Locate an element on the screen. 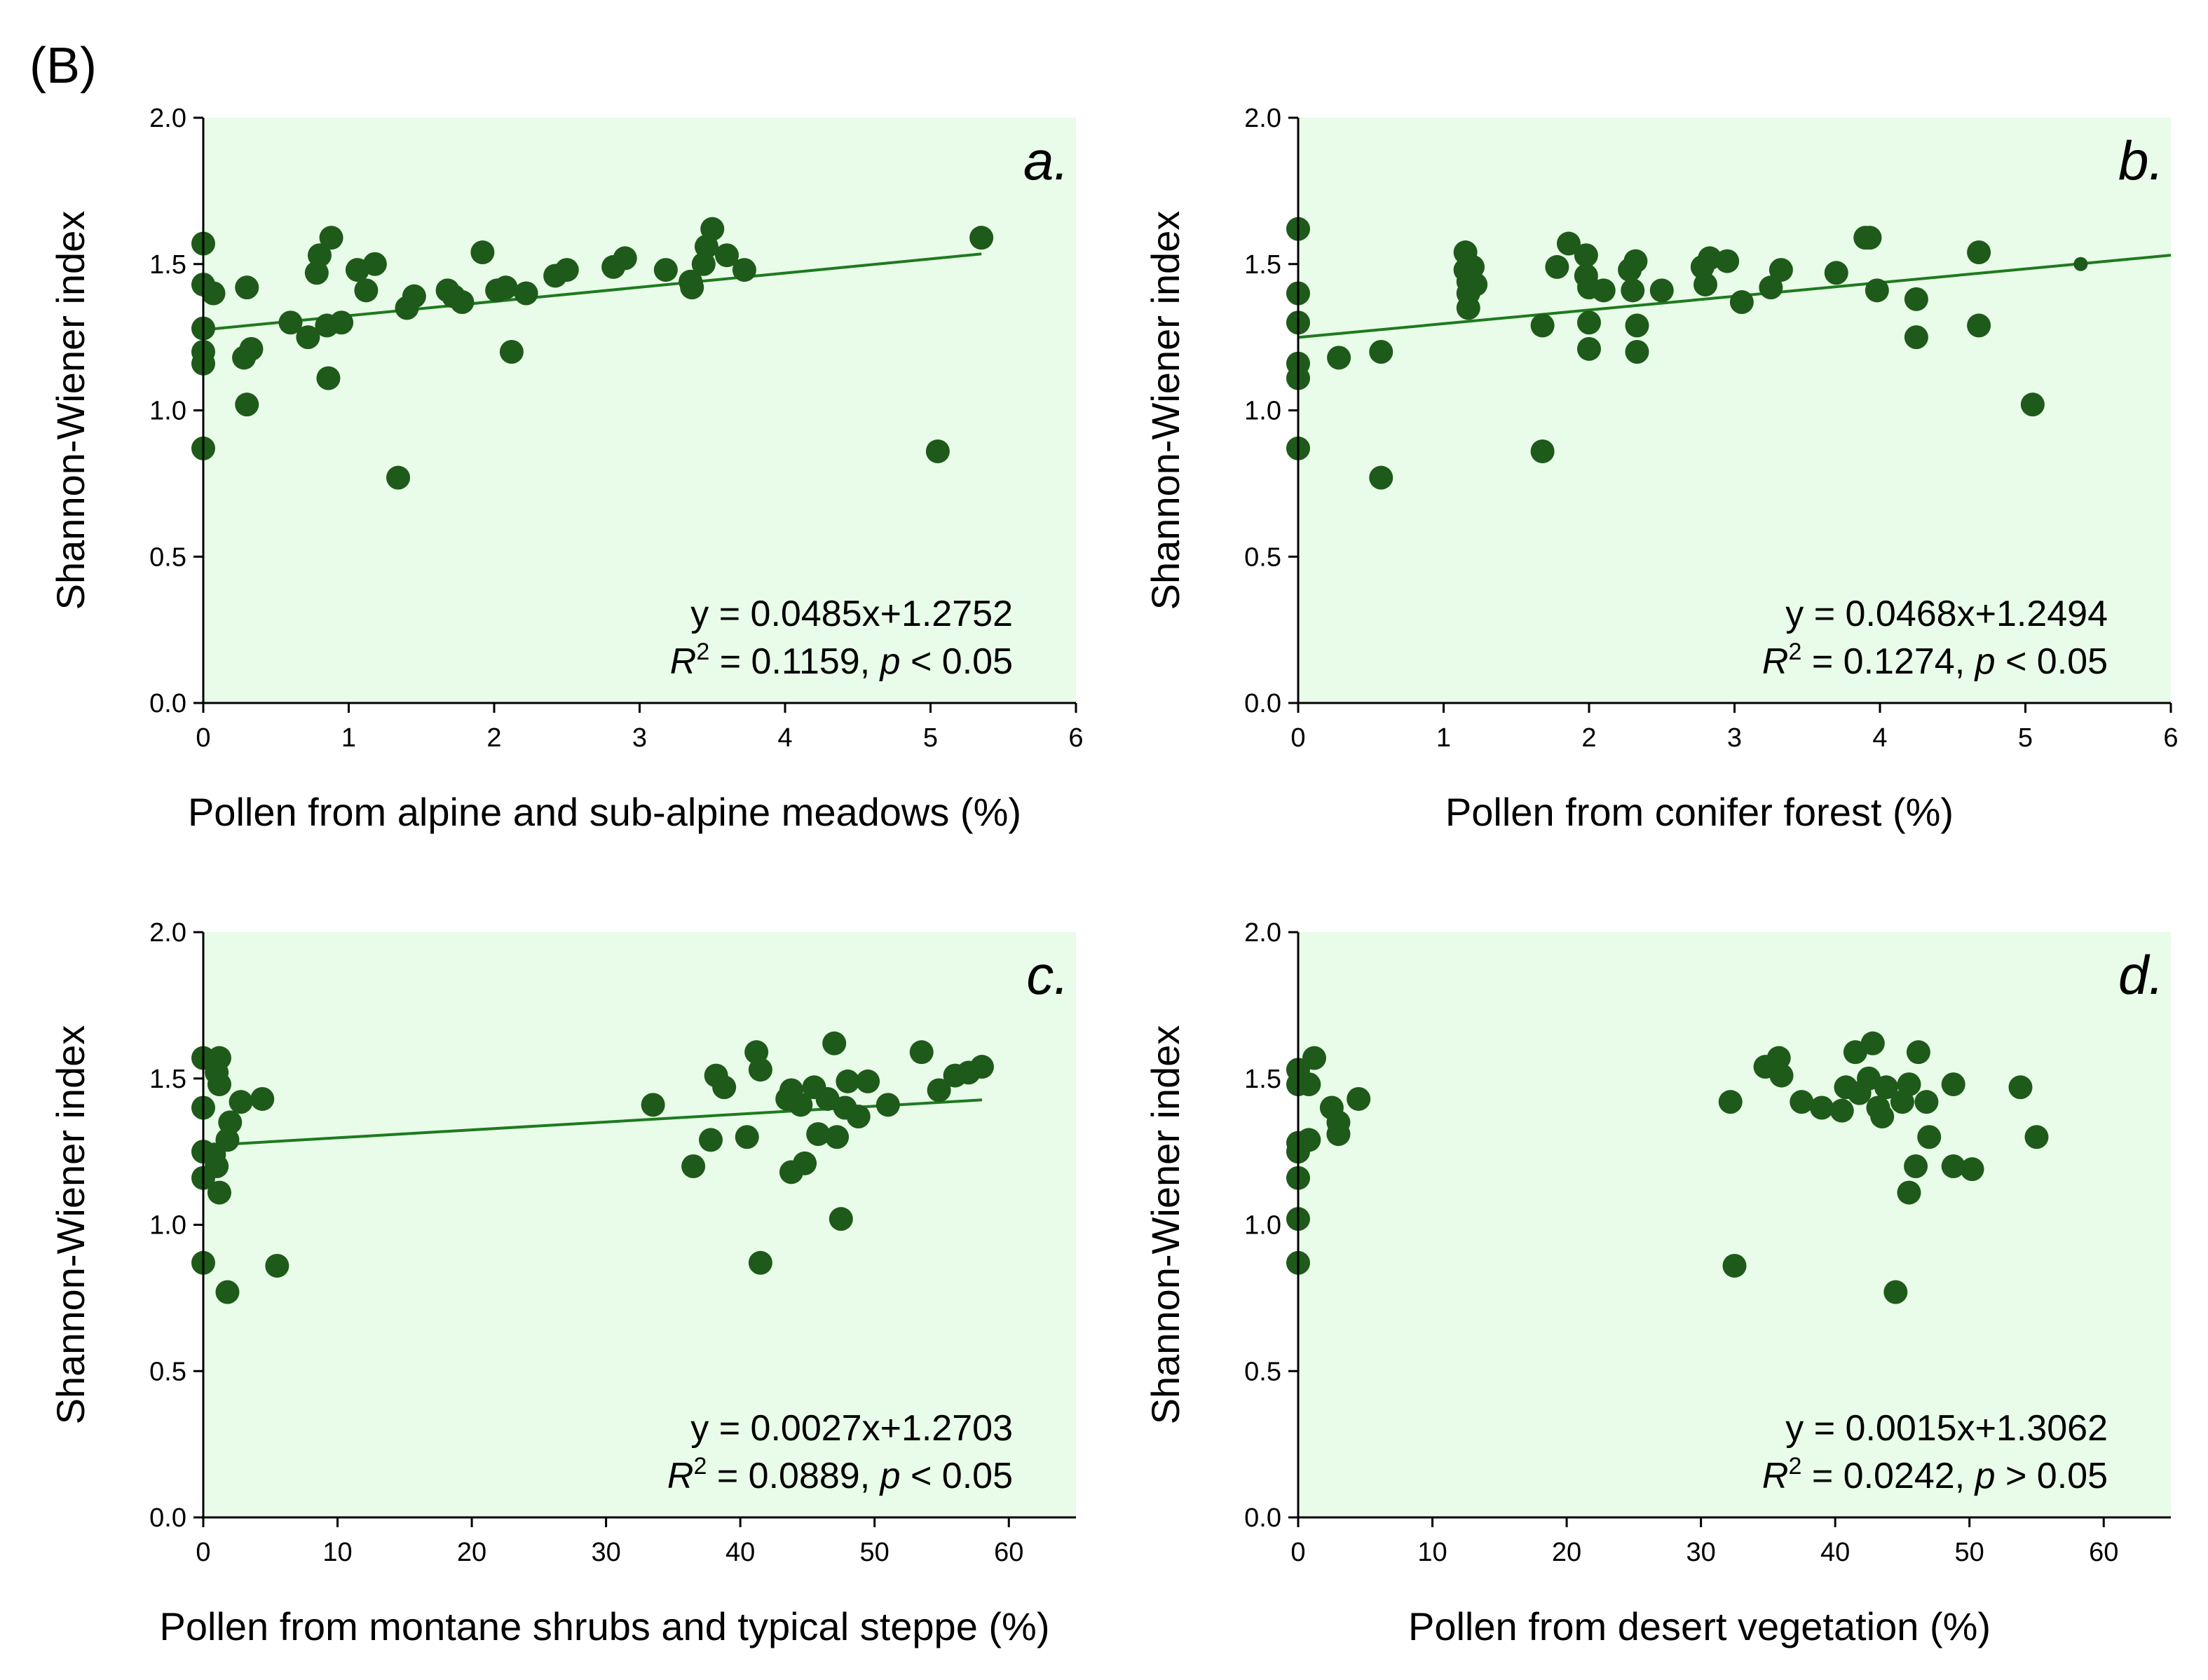  panel-tag: d. is located at coordinates (2141, 975).